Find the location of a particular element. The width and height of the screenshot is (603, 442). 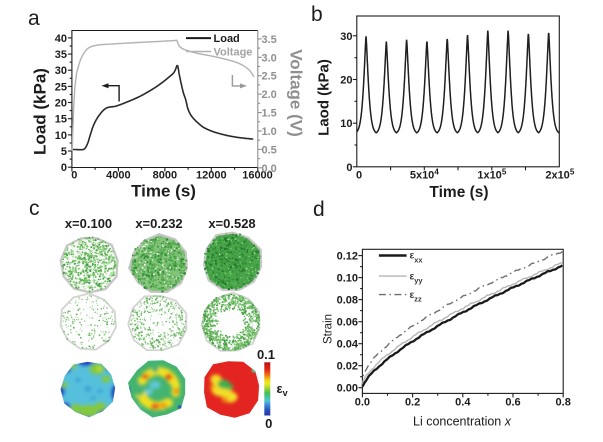

svg-text: 2x10⁵ is located at coordinates (559, 175).